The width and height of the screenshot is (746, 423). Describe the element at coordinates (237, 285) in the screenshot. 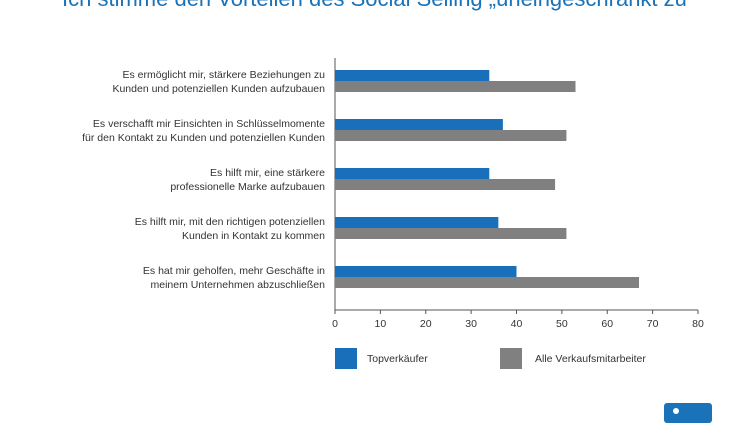

I see `category-label-line: meinem Unternehmen abzuschließen` at that location.